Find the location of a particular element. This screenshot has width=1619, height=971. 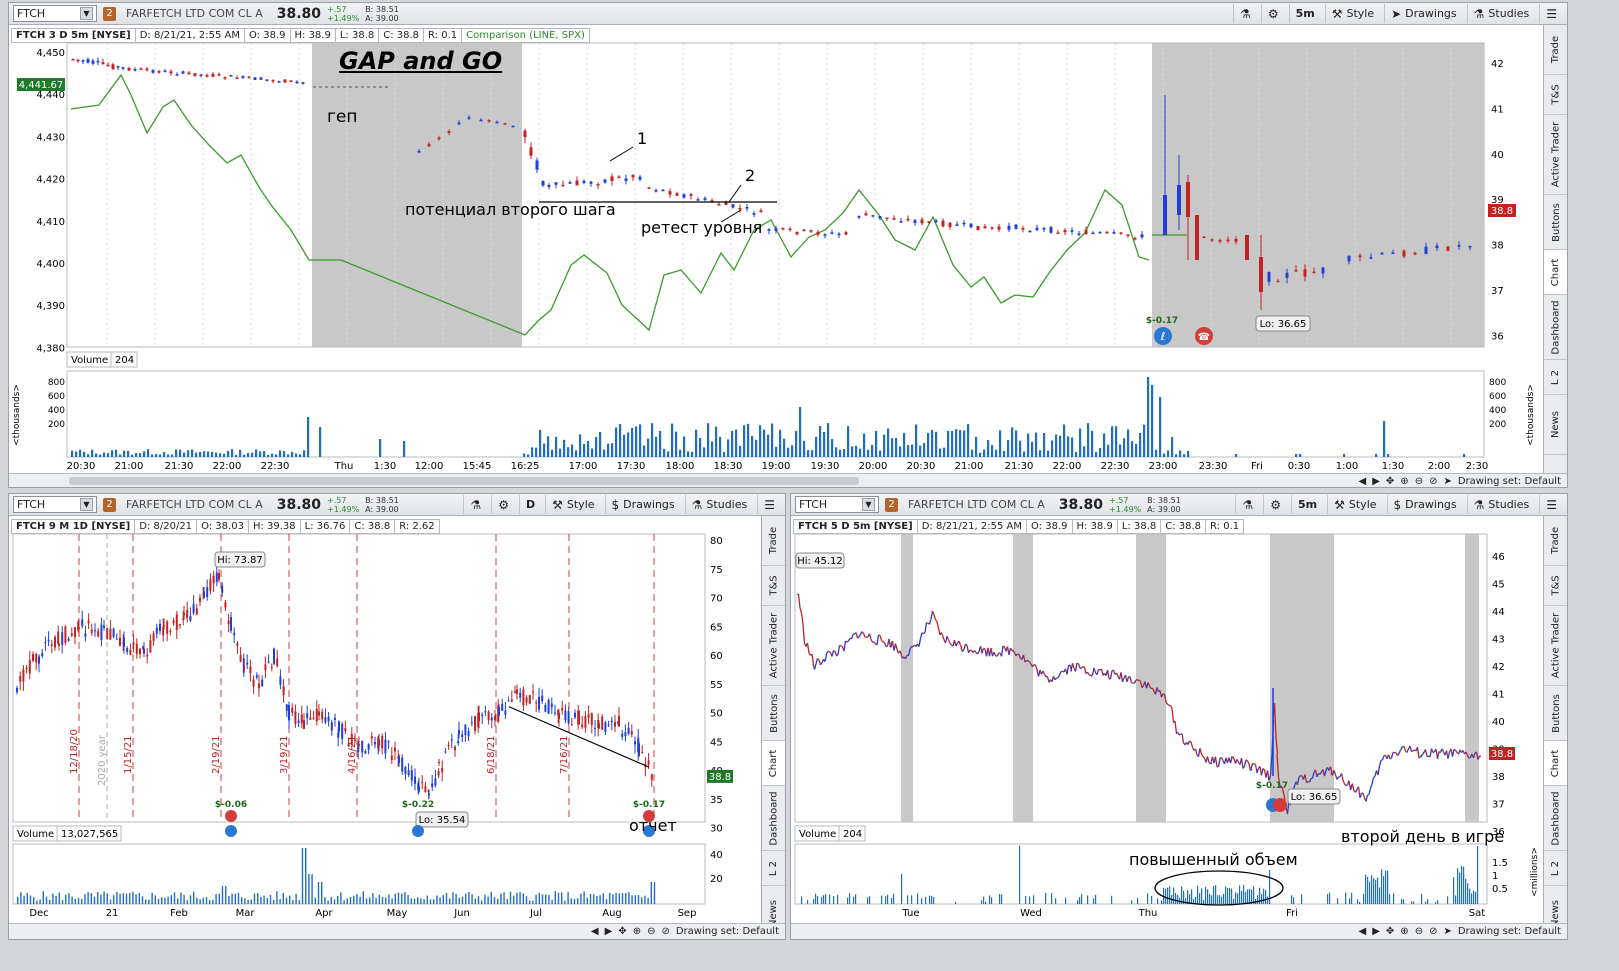

drawings-button: ➤ Drawings is located at coordinates (1423, 13).